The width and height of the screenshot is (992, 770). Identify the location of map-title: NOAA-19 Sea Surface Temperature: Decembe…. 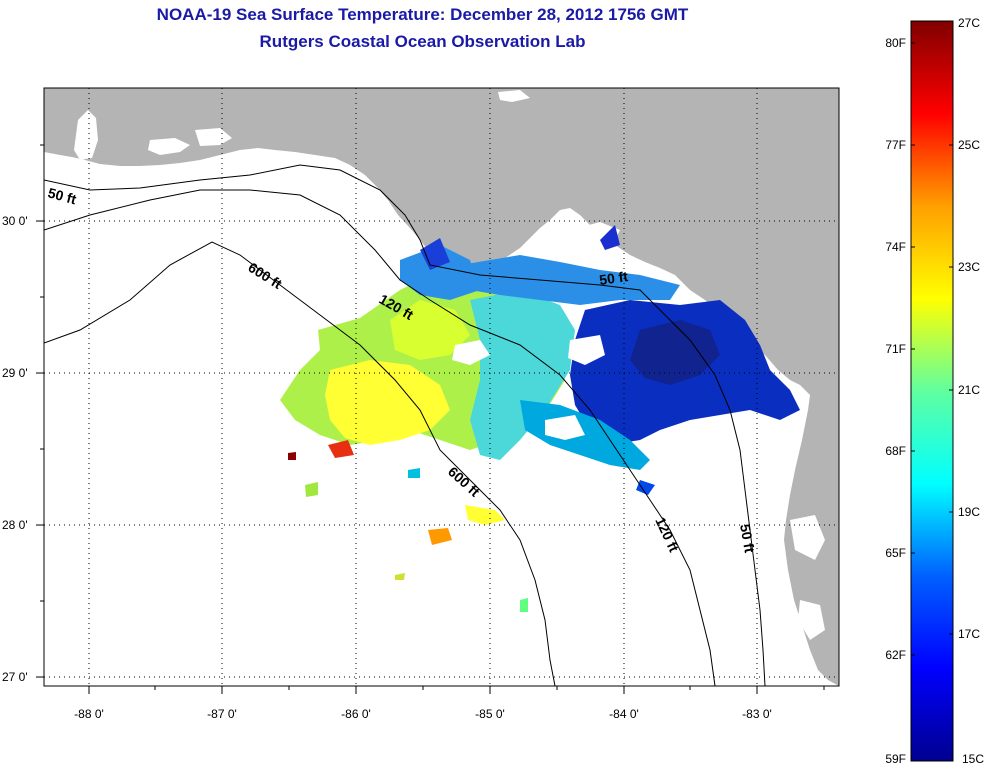
(422, 14).